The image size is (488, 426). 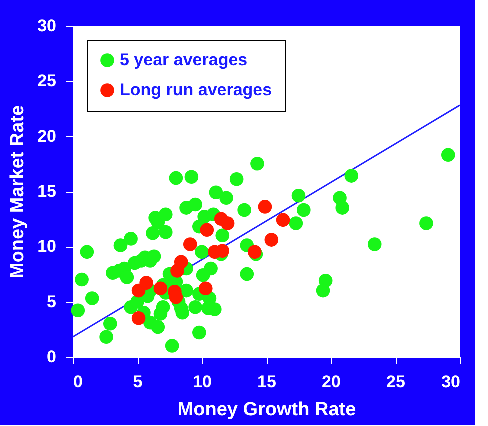 What do you see at coordinates (267, 410) in the screenshot?
I see `x-axis-title: Money Growth Rate` at bounding box center [267, 410].